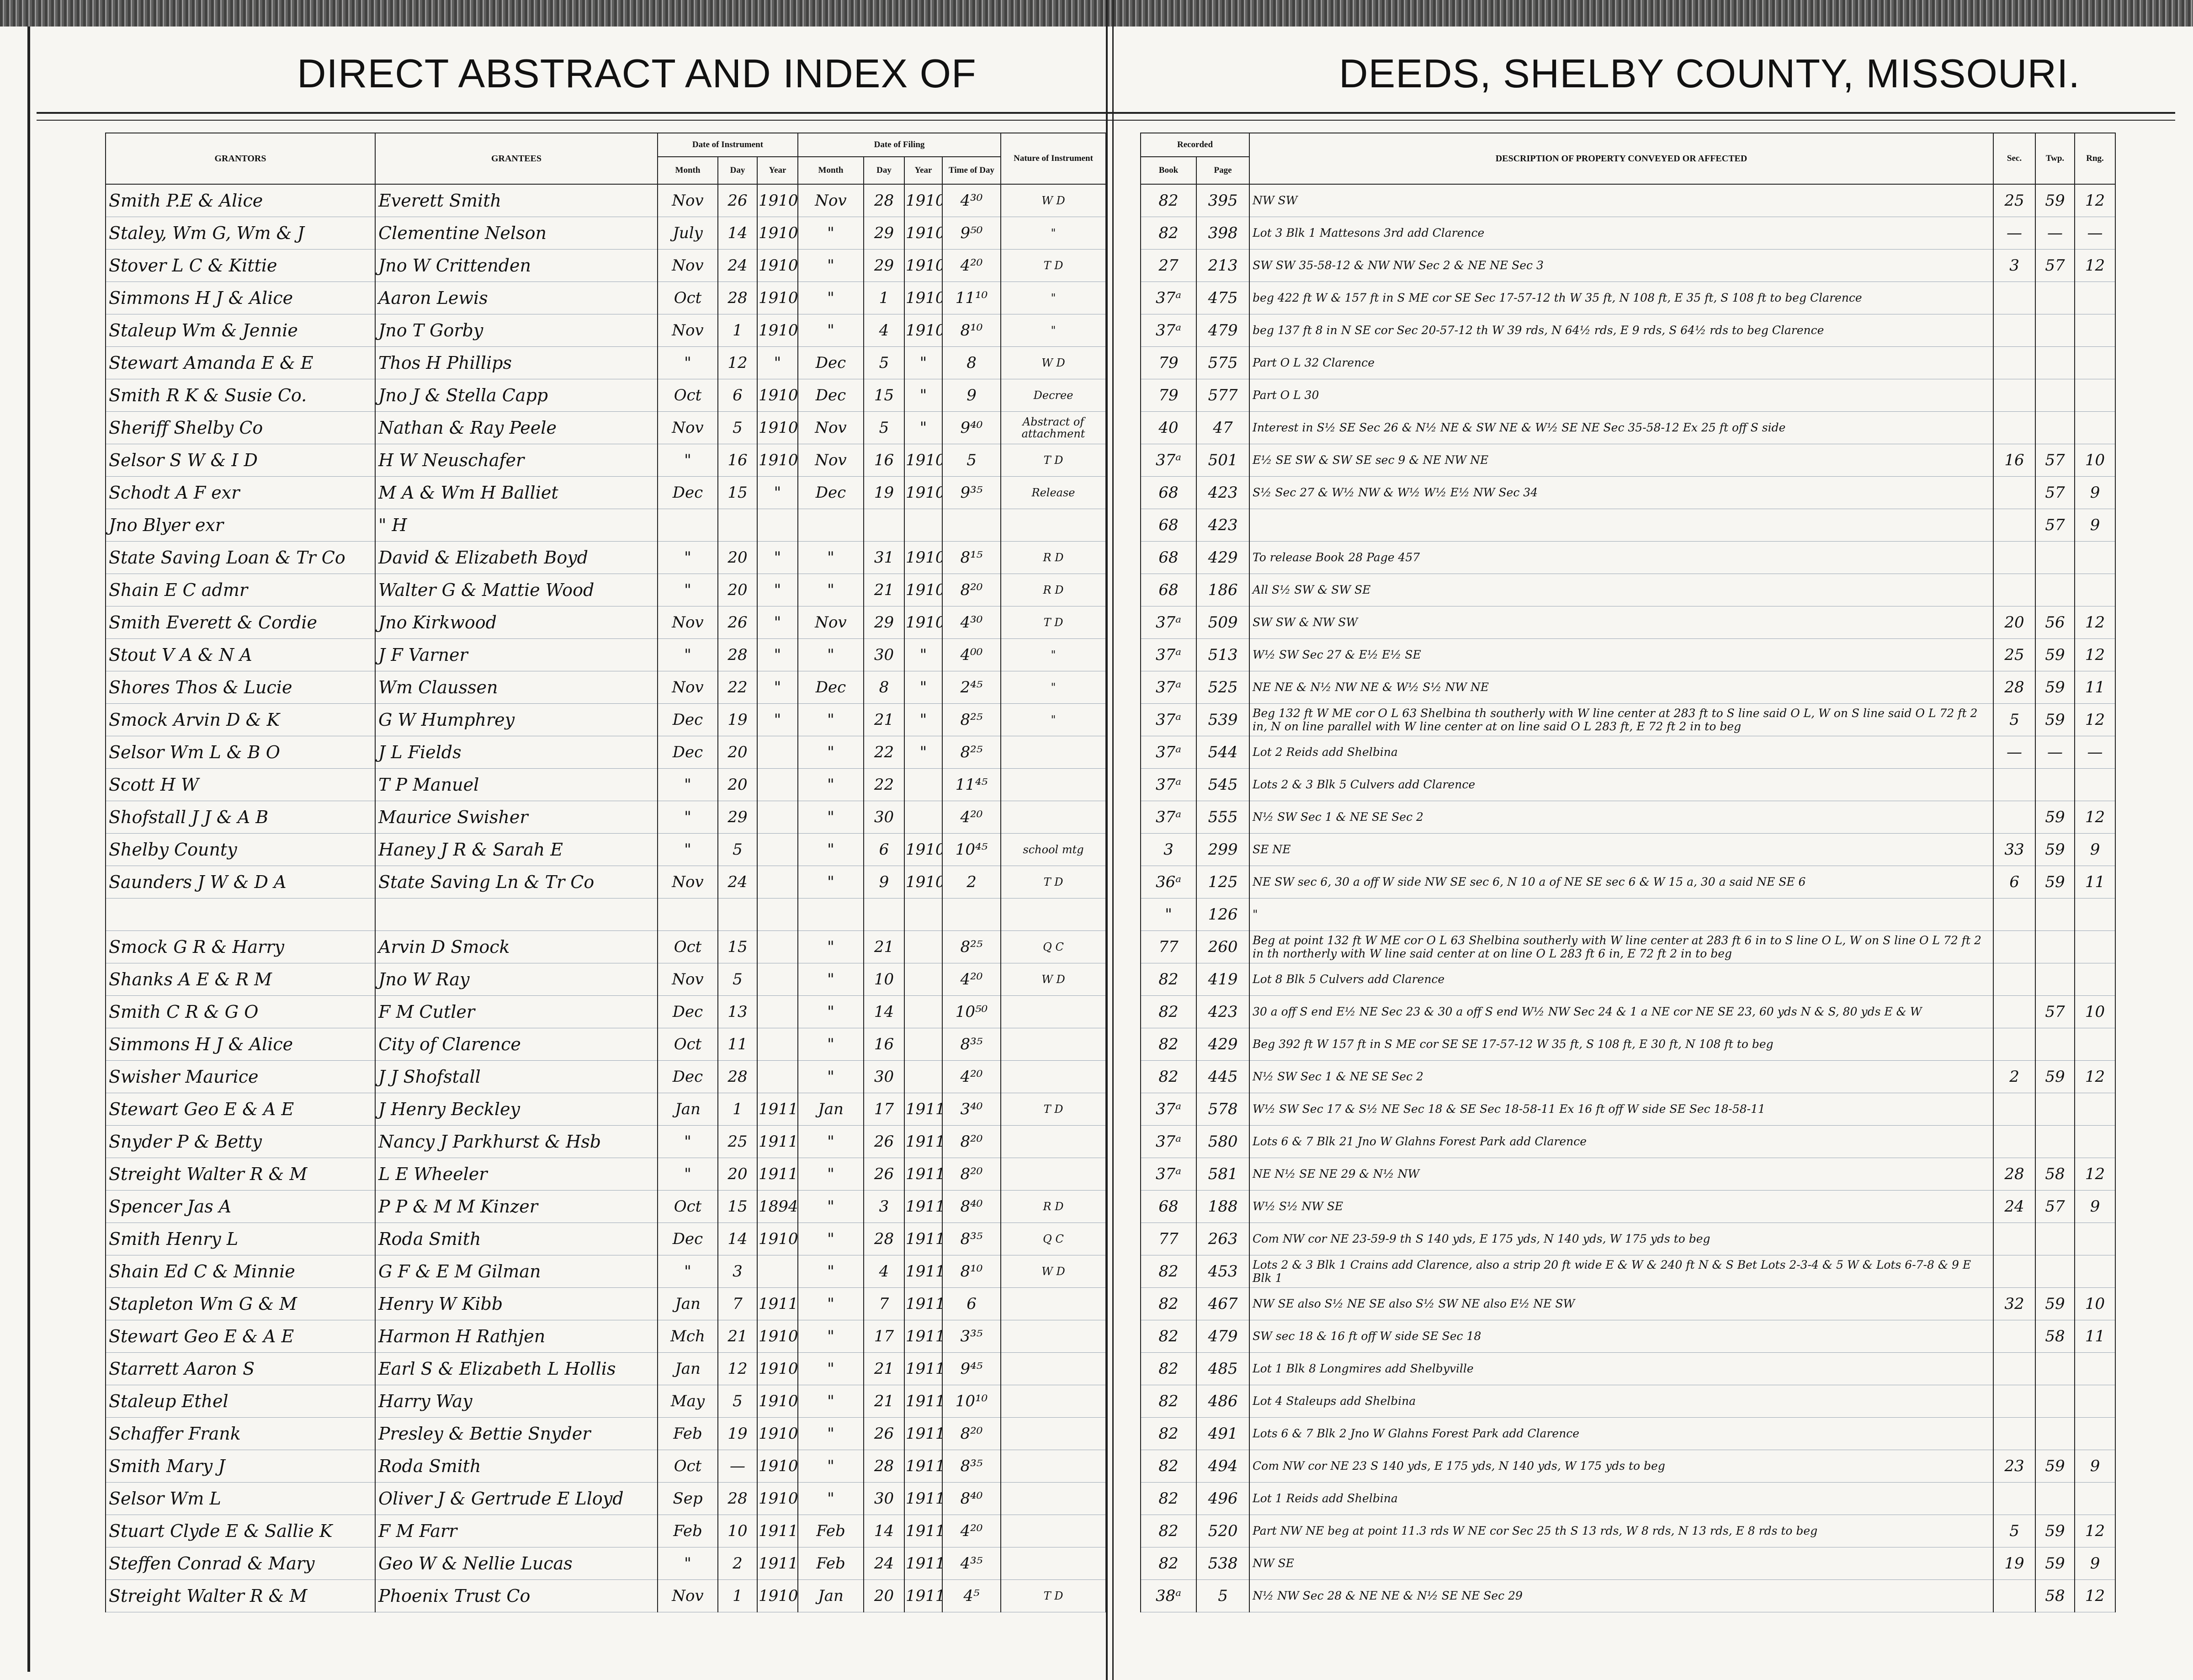  What do you see at coordinates (688, 1369) in the screenshot?
I see `inst-month: Jan` at bounding box center [688, 1369].